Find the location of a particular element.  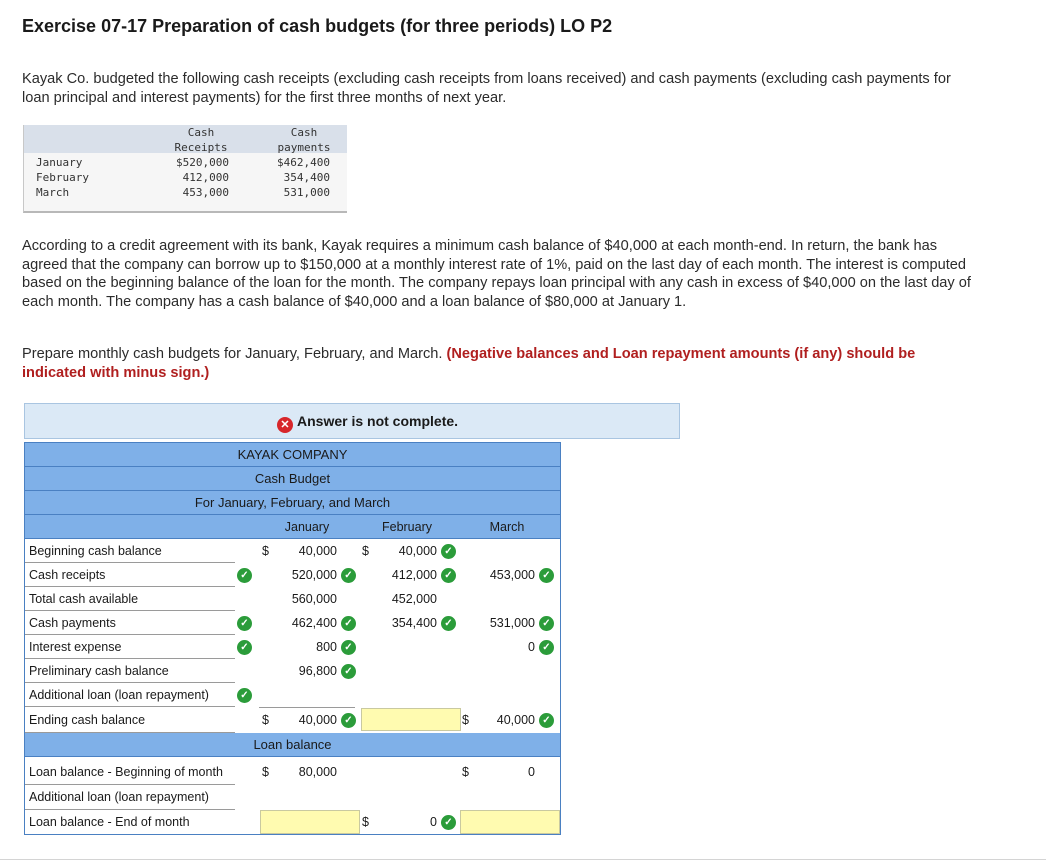

row-additional-label-box is located at coordinates (130, 695).